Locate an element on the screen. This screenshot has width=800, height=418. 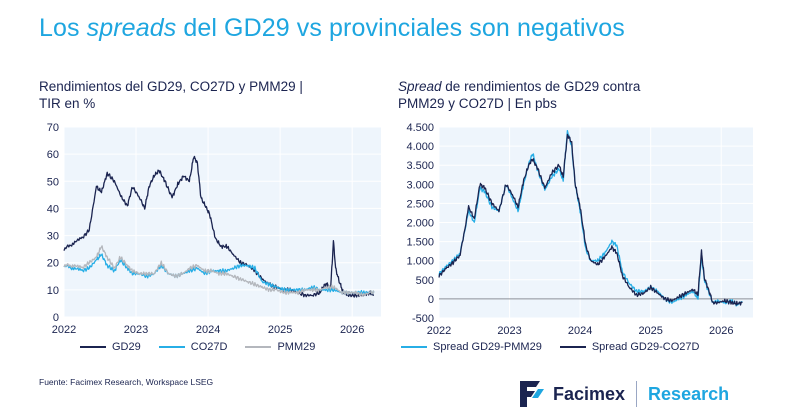
right-subtitle-line2: PMM29 y CO27D | En pbs is located at coordinates (477, 103).